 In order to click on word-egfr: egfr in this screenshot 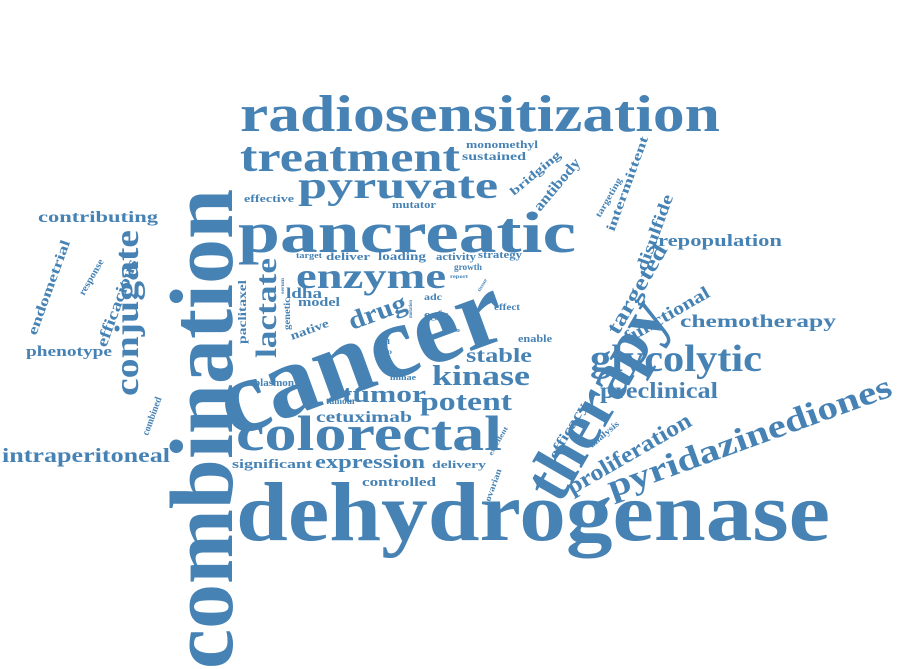, I will do `click(436, 315)`.